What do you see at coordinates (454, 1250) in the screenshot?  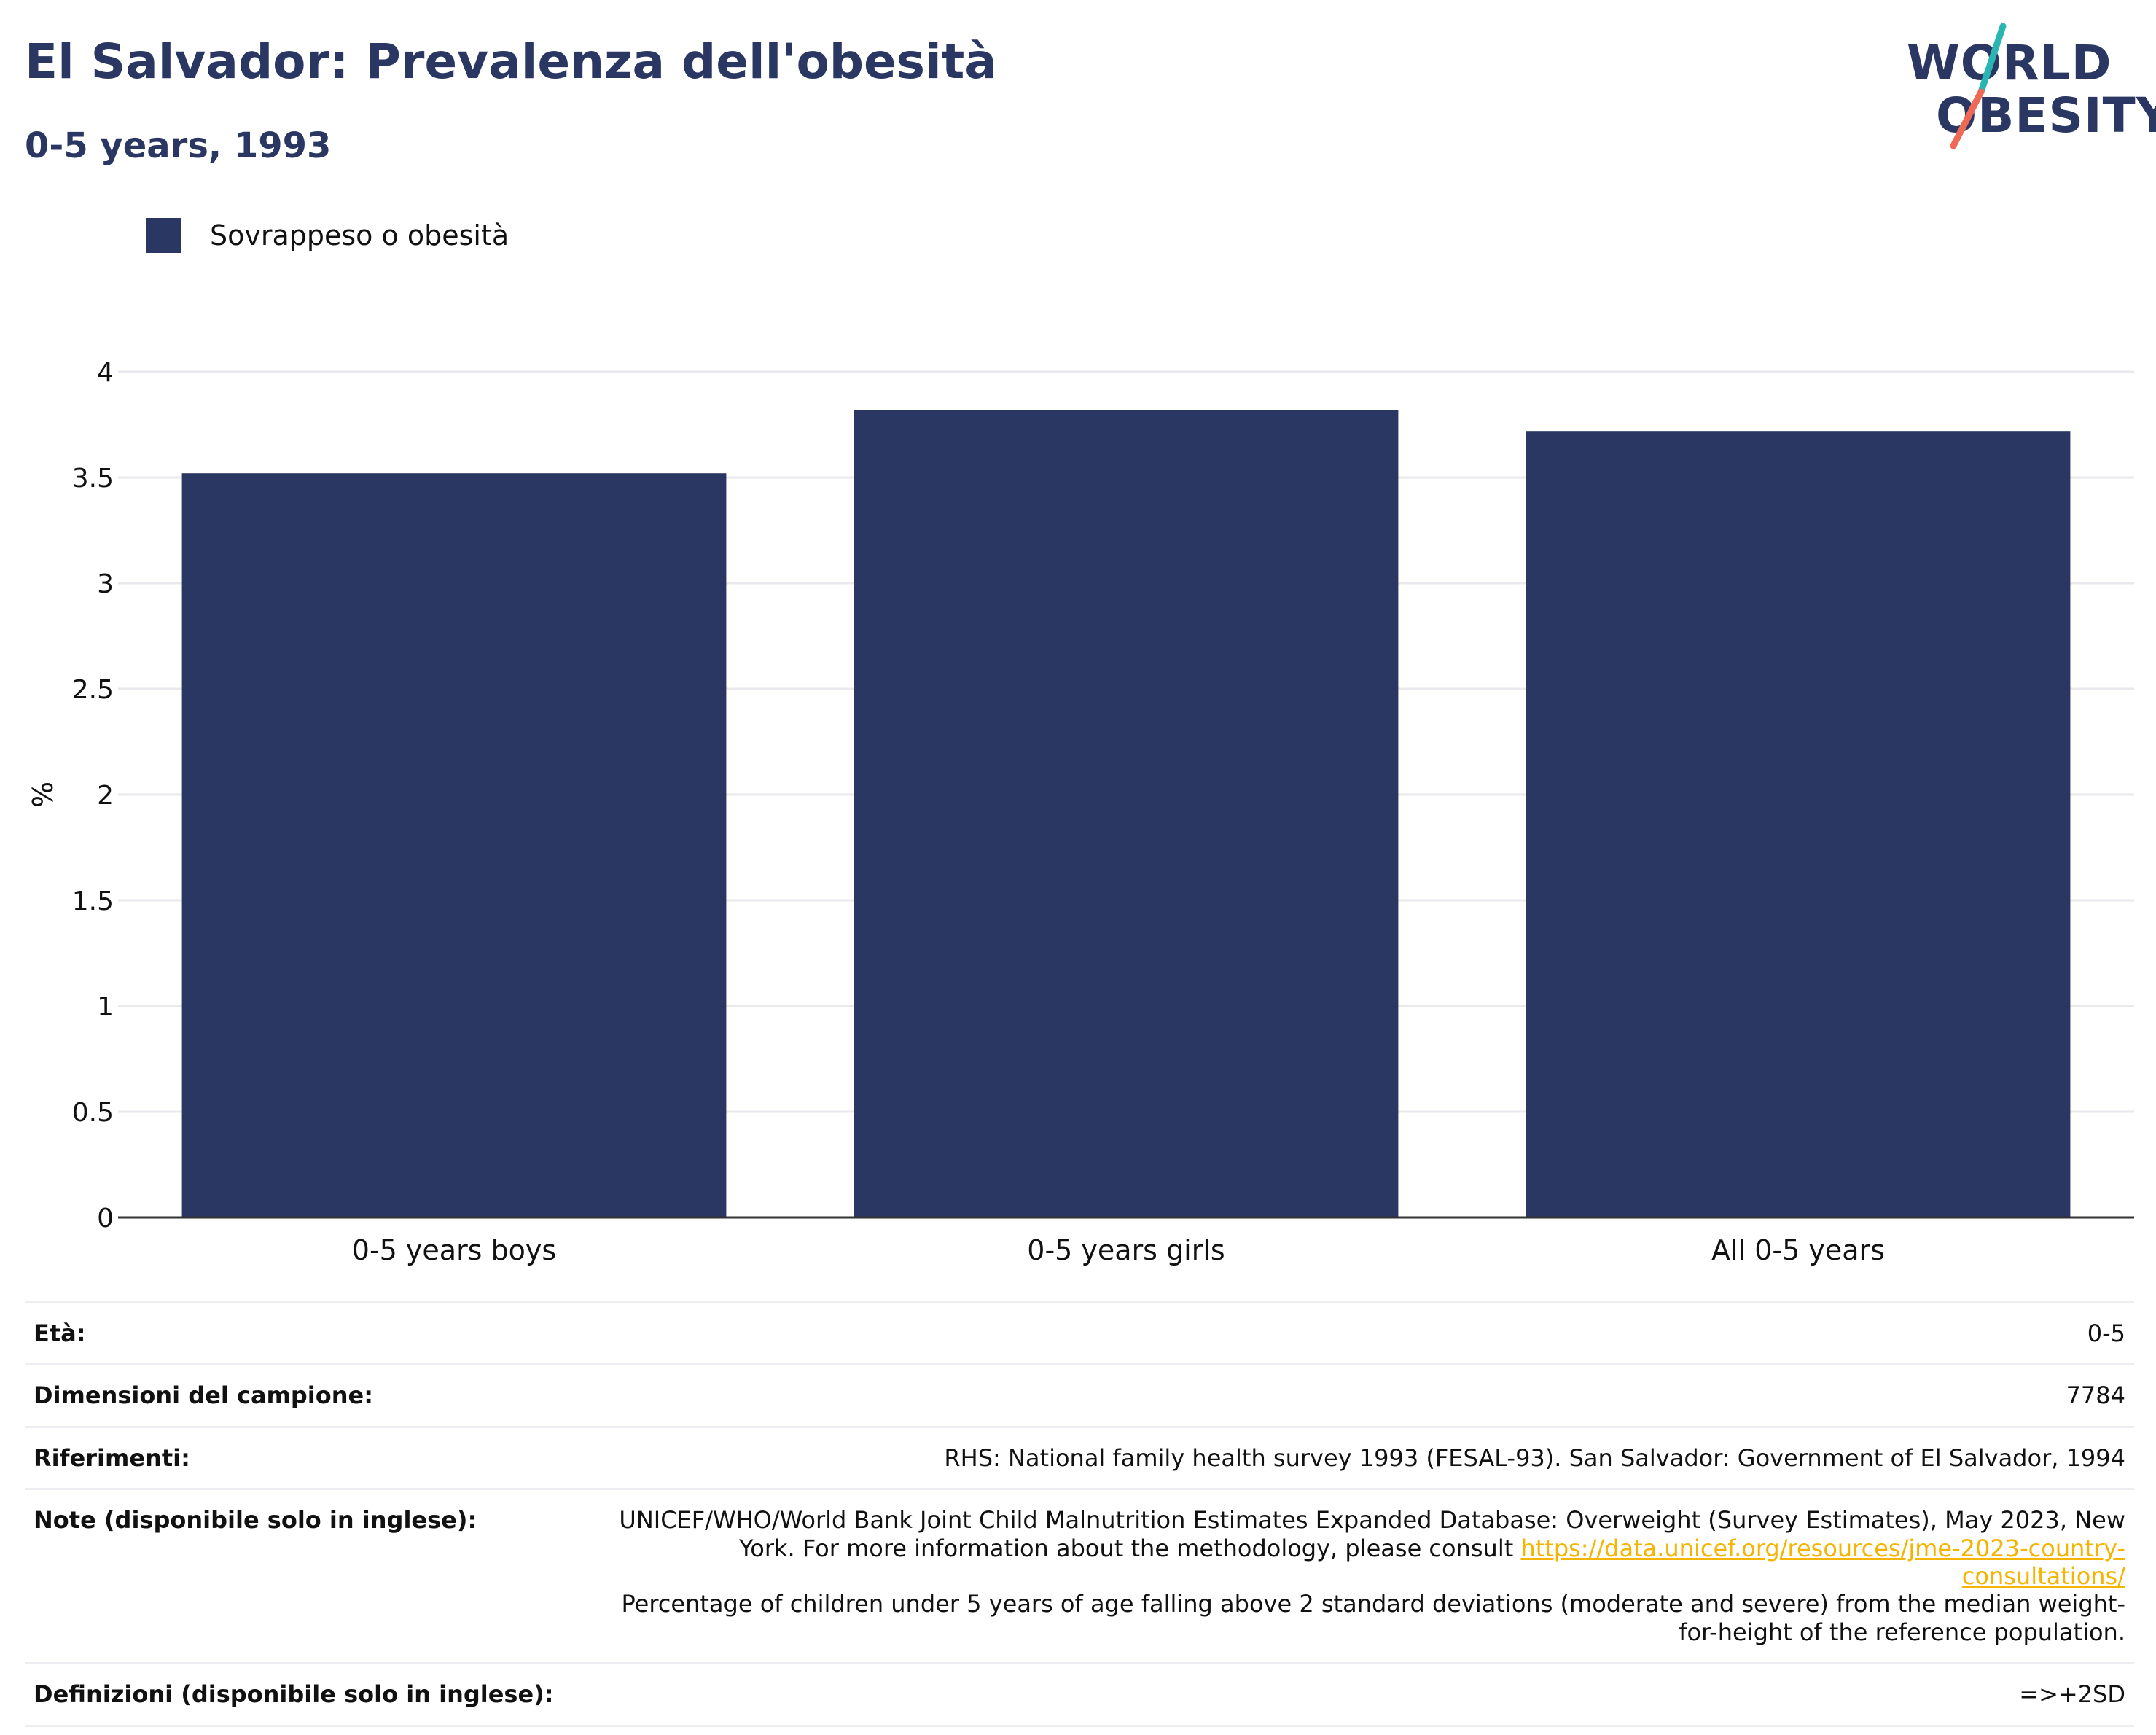 I see `x-tick-label: 0-5 years boys` at bounding box center [454, 1250].